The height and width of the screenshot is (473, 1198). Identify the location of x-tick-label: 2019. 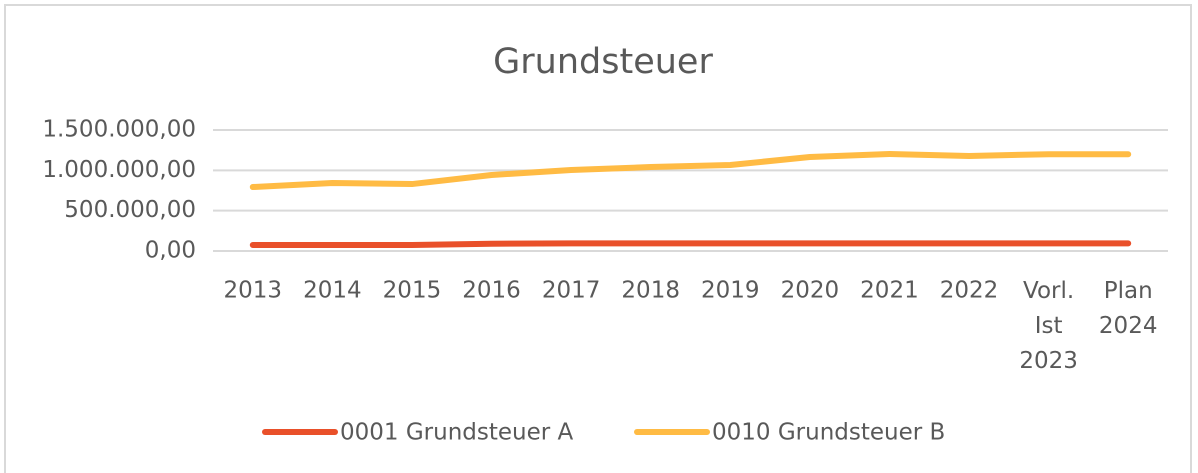
(730, 291).